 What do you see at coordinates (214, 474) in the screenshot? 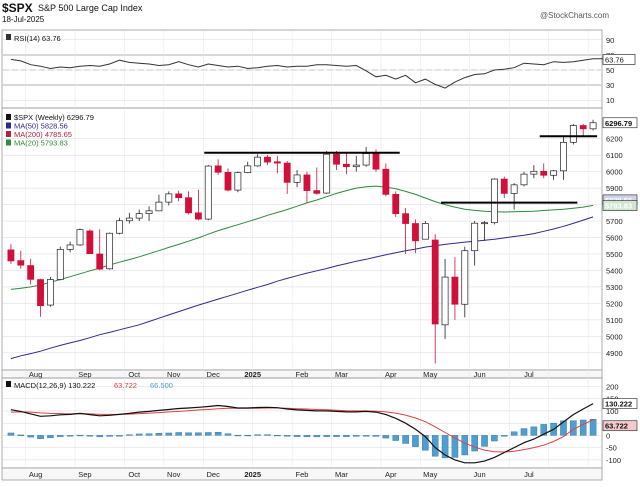
I see `x-tick-label-bottom: Dec` at bounding box center [214, 474].